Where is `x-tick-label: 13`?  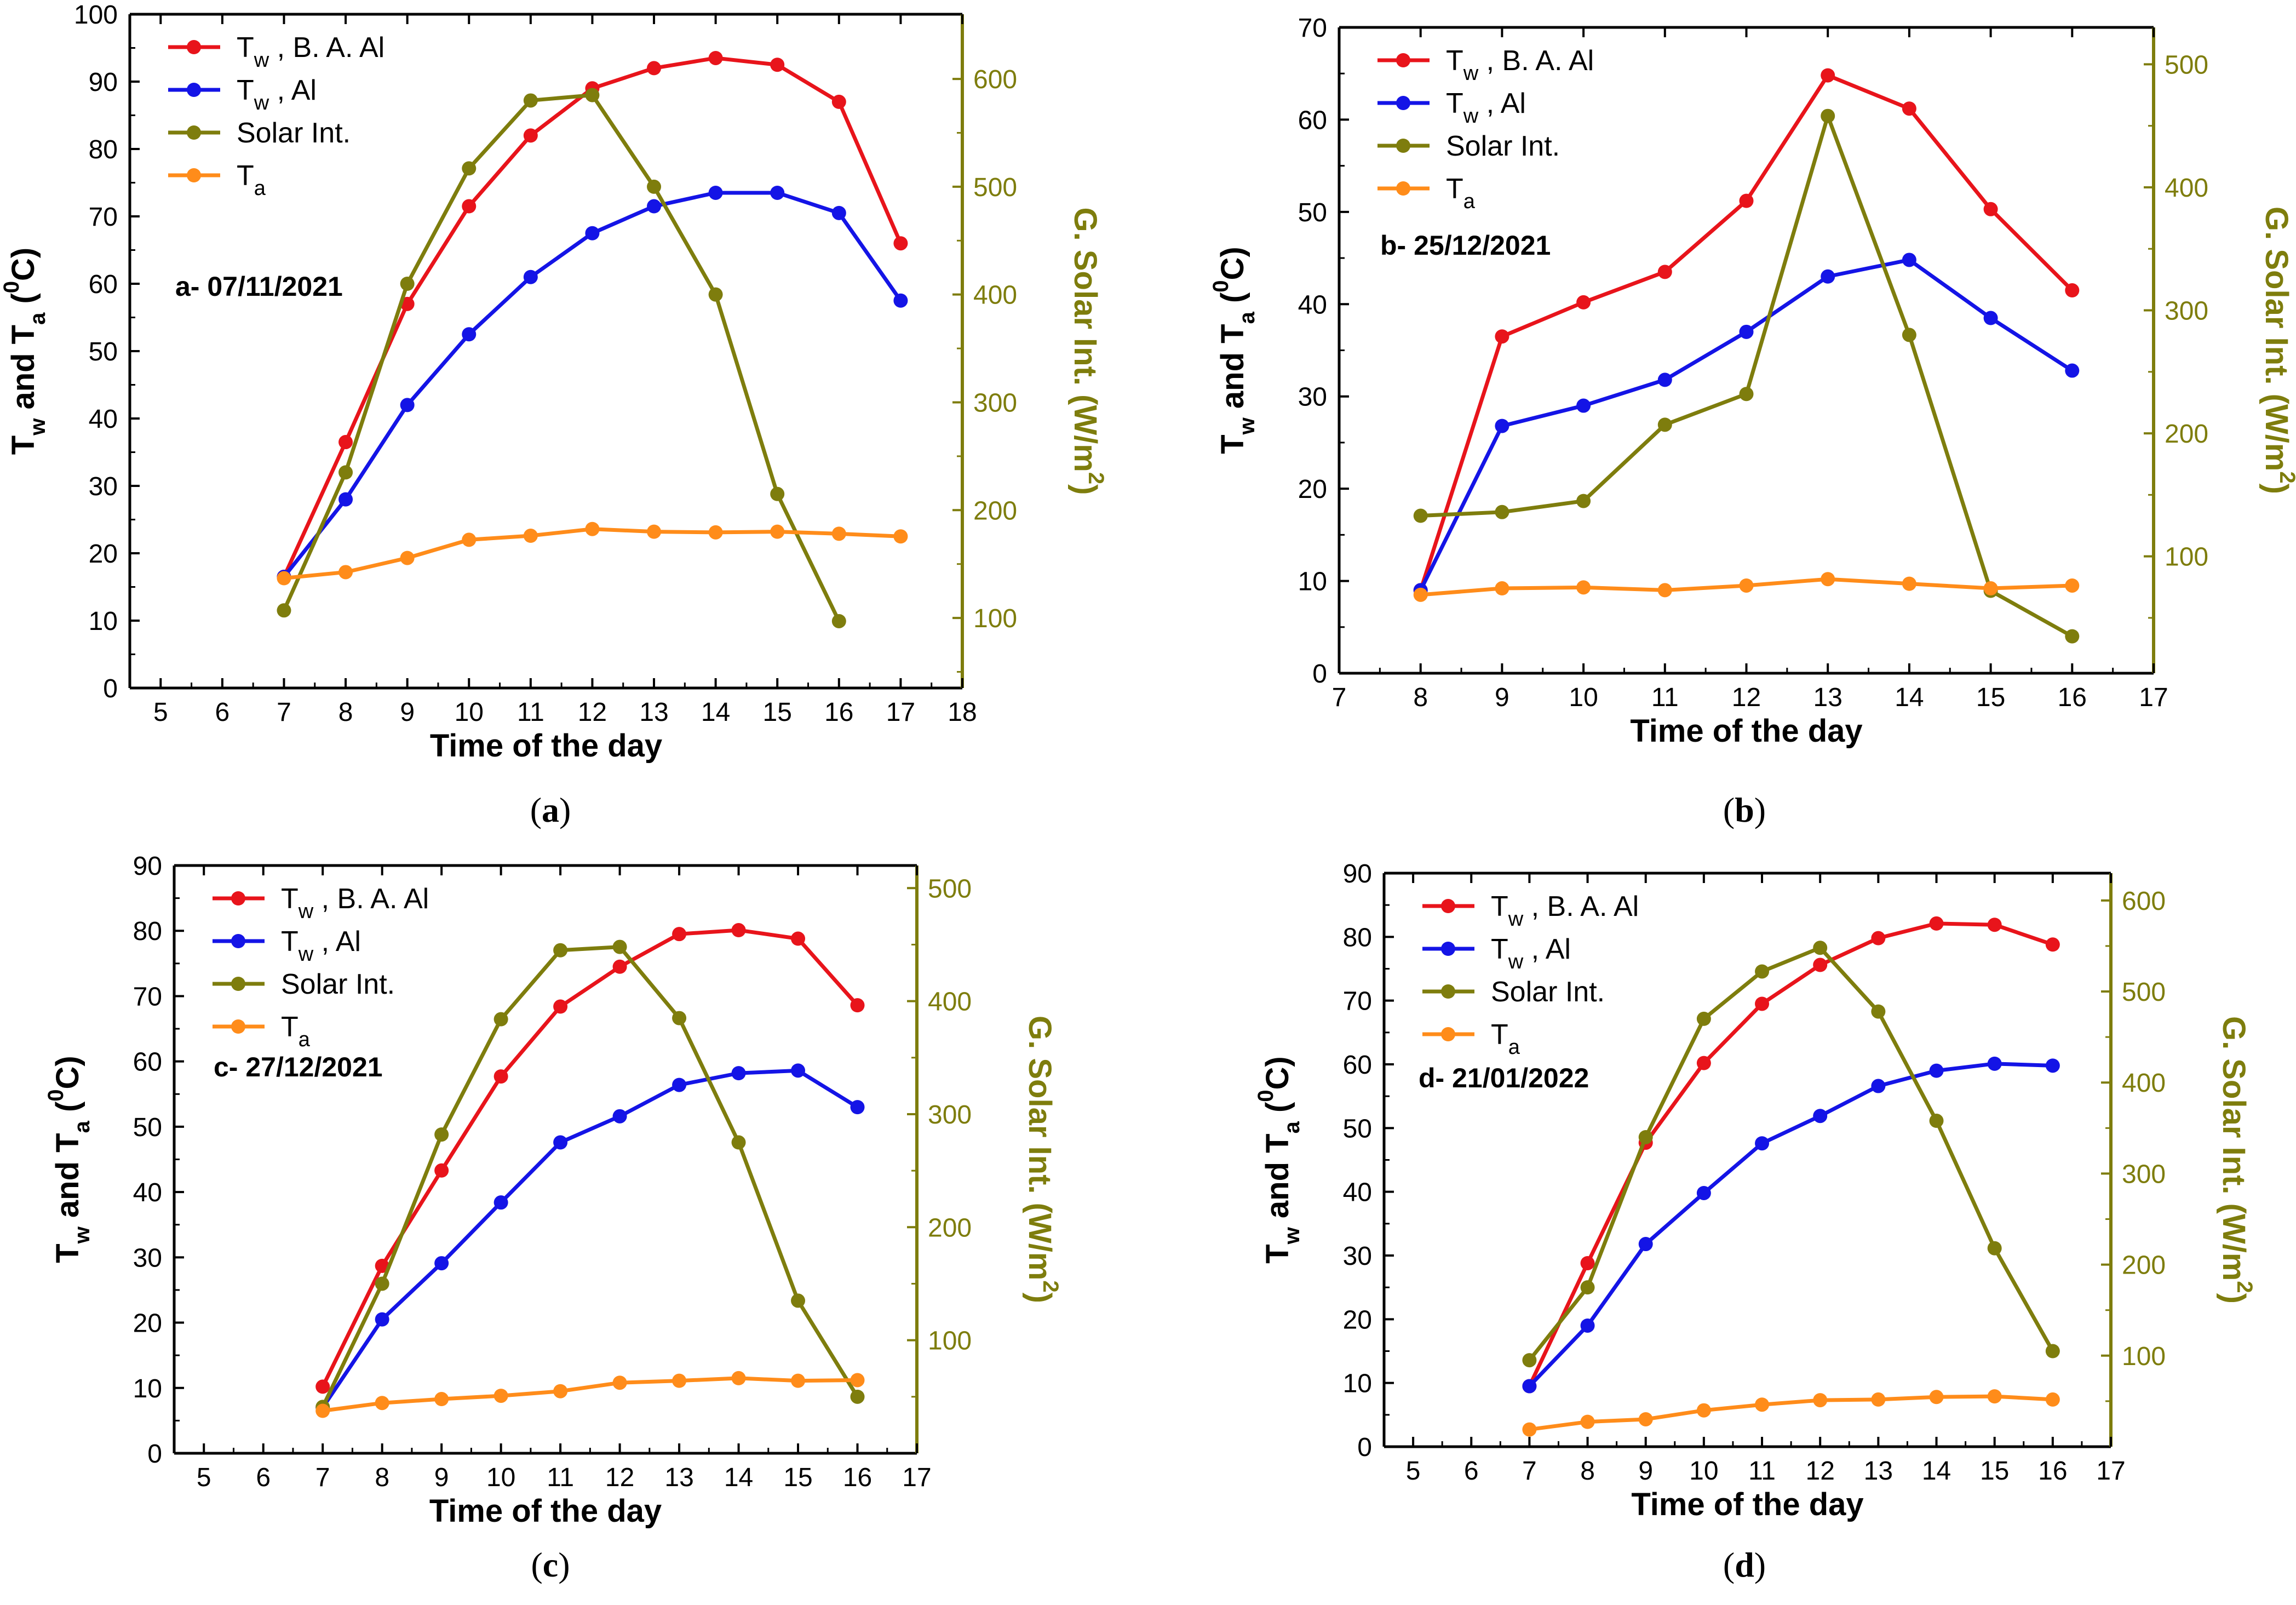 x-tick-label: 13 is located at coordinates (654, 713).